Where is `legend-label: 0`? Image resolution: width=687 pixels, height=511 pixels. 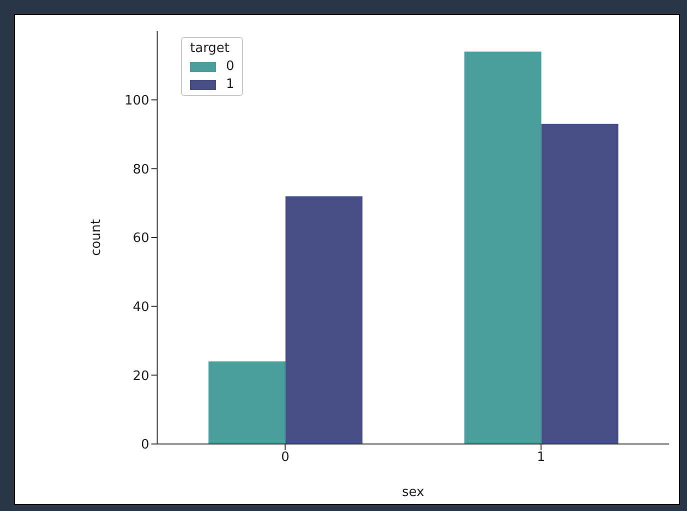 legend-label: 0 is located at coordinates (230, 66).